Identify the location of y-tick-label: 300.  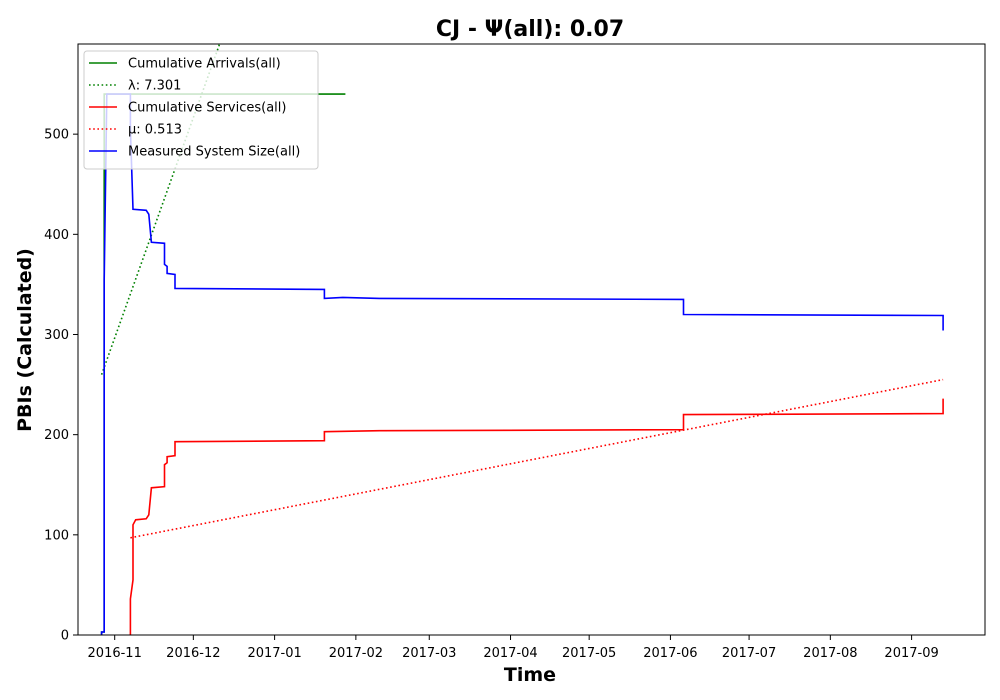
(56, 335).